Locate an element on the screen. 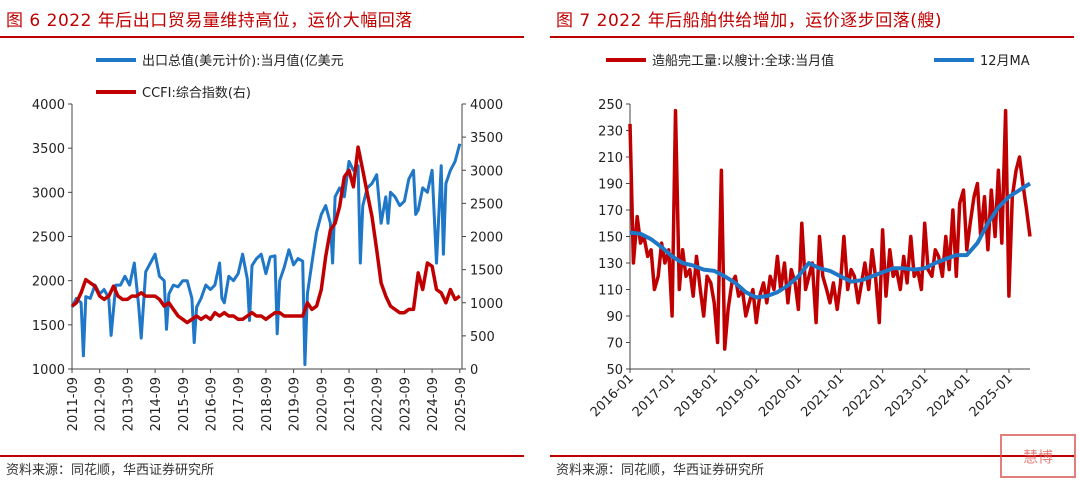  y-right-tick-label: 2000 is located at coordinates (486, 238).